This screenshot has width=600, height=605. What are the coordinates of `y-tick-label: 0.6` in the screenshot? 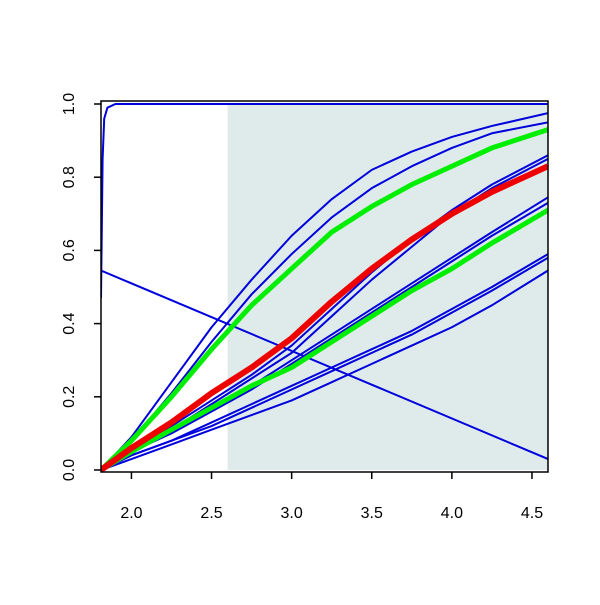 It's located at (69, 250).